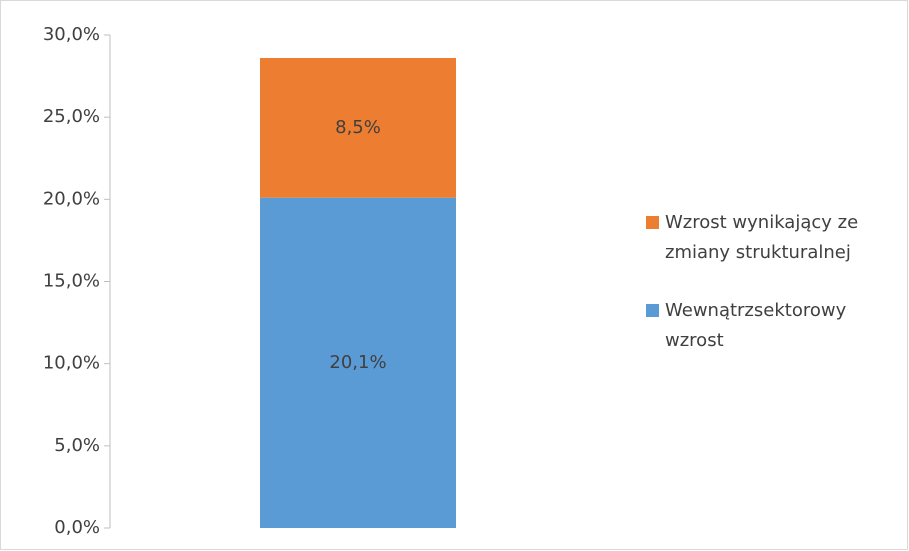 The width and height of the screenshot is (909, 551). What do you see at coordinates (71, 198) in the screenshot?
I see `y-tick-label: 20,0%` at bounding box center [71, 198].